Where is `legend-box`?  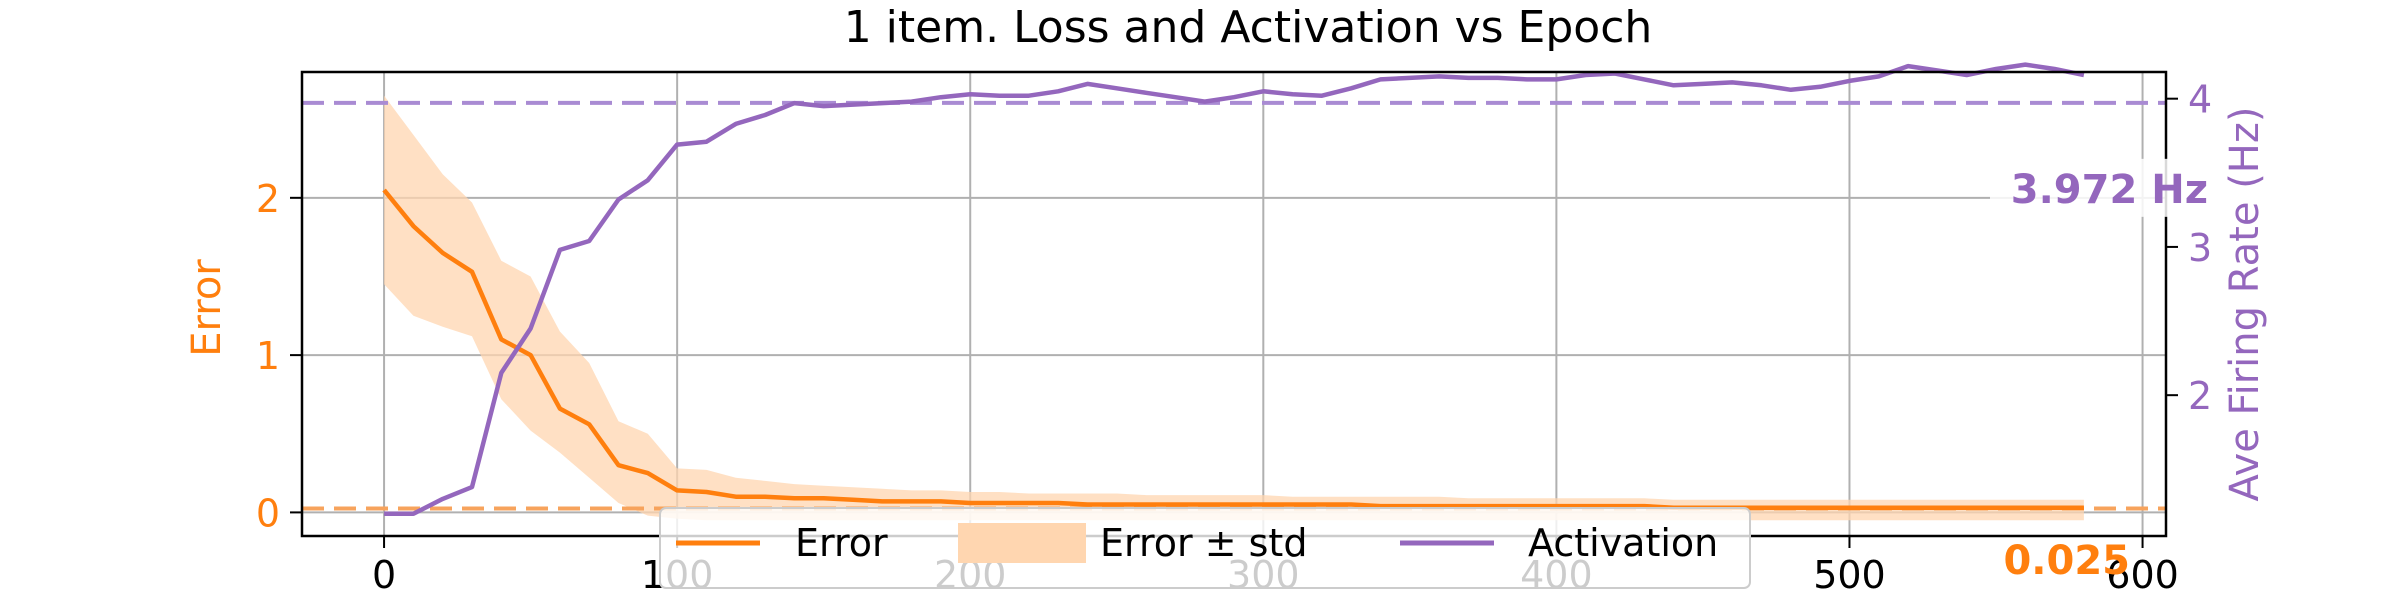
legend-box is located at coordinates (1205, 548).